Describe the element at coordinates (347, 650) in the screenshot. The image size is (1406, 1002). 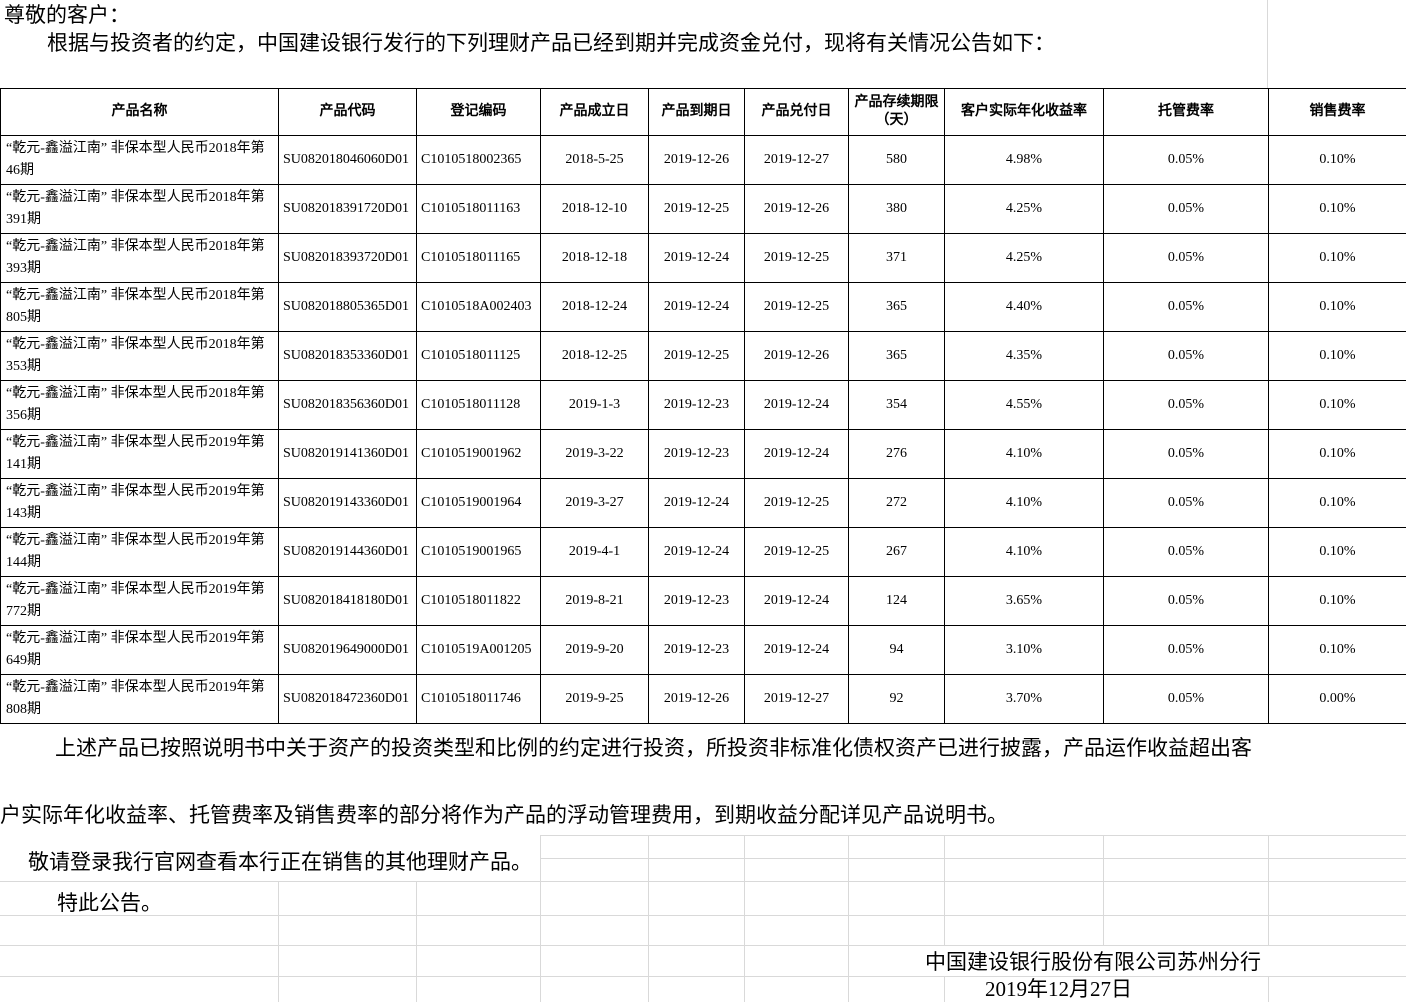
I see `cell-code: SU082019649000D01` at that location.